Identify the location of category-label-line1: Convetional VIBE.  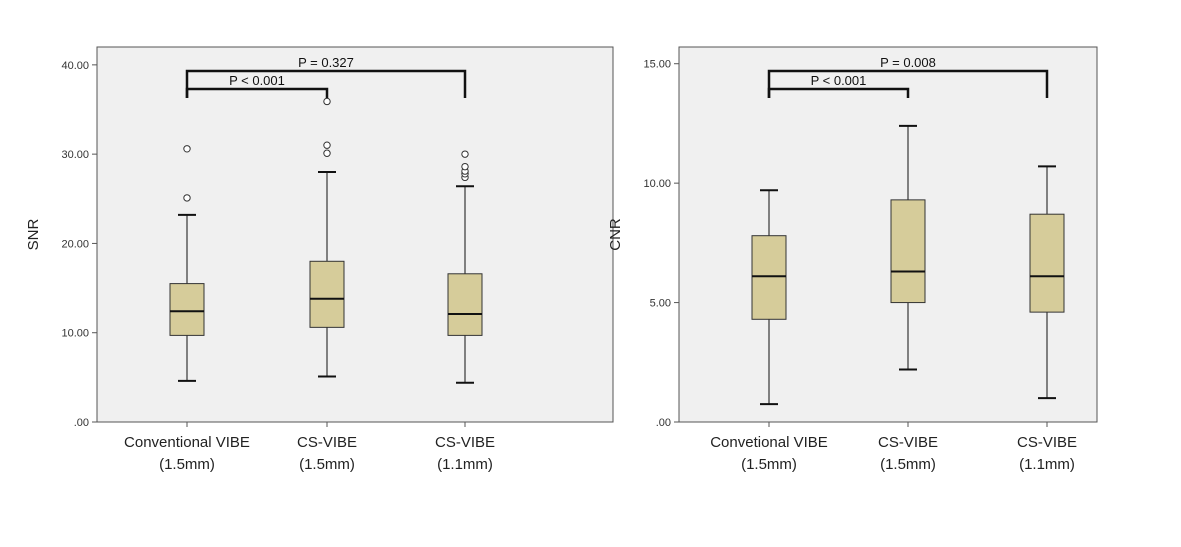
(769, 442).